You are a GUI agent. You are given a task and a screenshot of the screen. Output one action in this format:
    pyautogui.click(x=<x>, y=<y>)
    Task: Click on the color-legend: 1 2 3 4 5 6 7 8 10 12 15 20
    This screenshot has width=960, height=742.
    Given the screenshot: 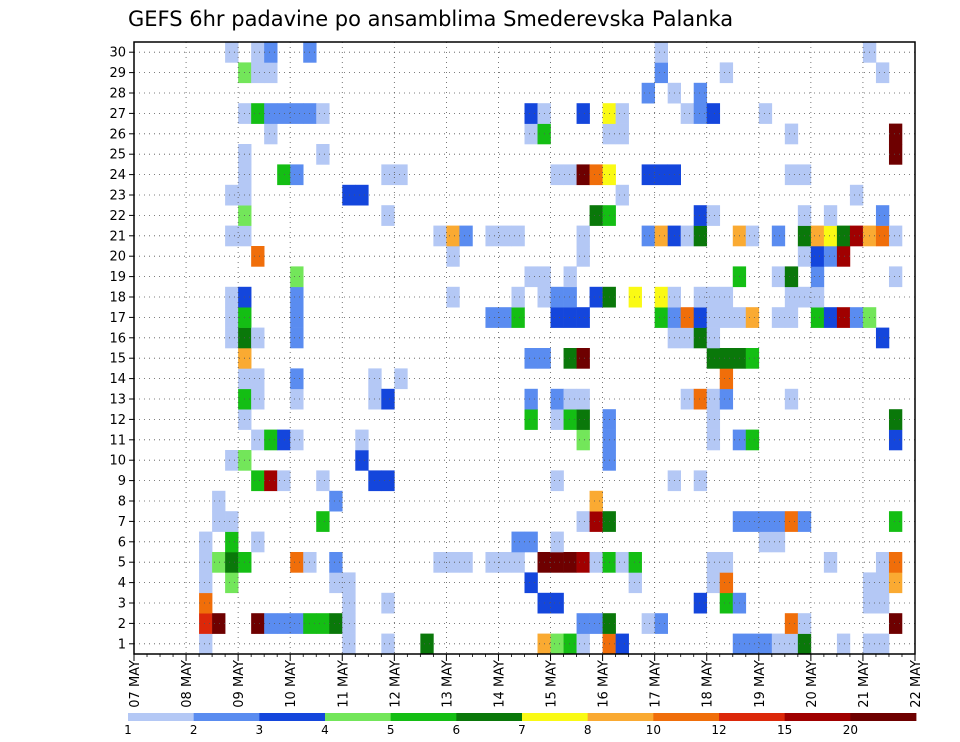 What is the action you would take?
    pyautogui.click(x=520, y=725)
    